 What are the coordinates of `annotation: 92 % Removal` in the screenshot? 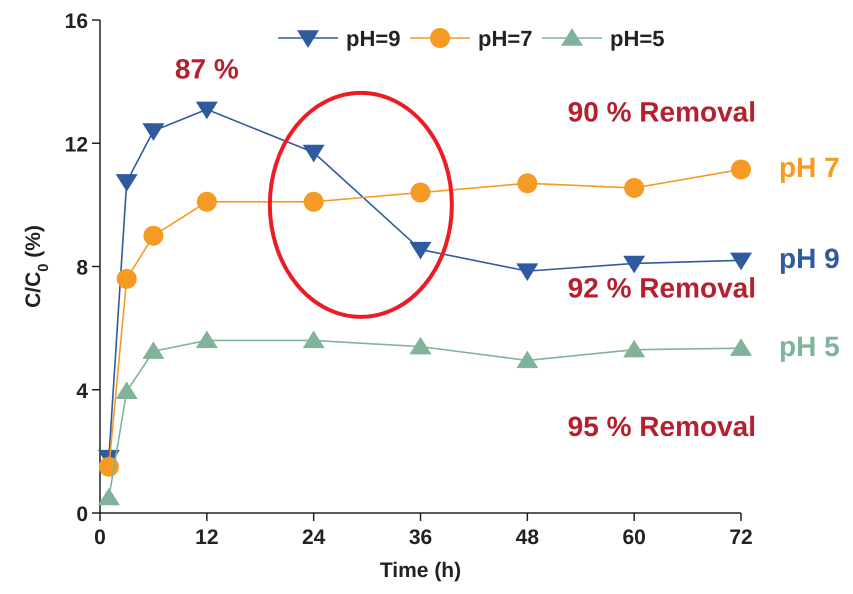 It's located at (662, 288).